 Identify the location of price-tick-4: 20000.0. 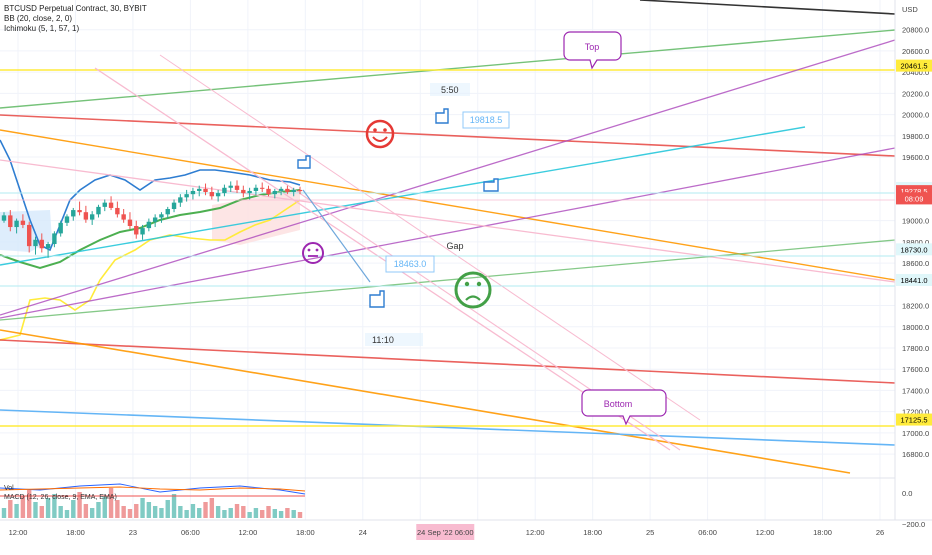
(915, 115).